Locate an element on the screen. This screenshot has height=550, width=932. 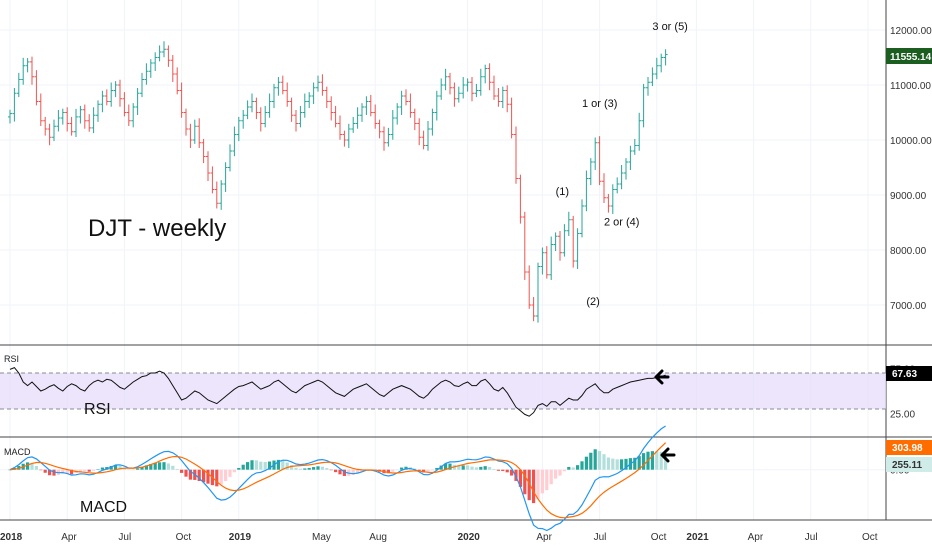
price-tick-label: 9000.00 is located at coordinates (908, 196).